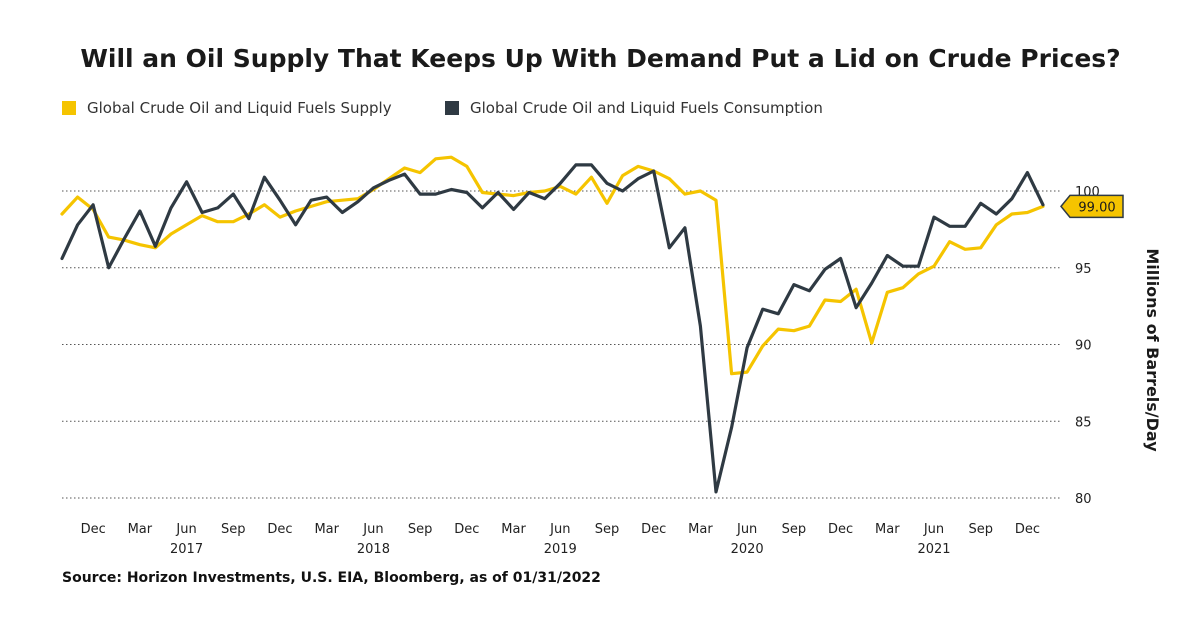  Describe the element at coordinates (1152, 350) in the screenshot. I see `y-axis-title: Millions of Barrels/Day` at that location.